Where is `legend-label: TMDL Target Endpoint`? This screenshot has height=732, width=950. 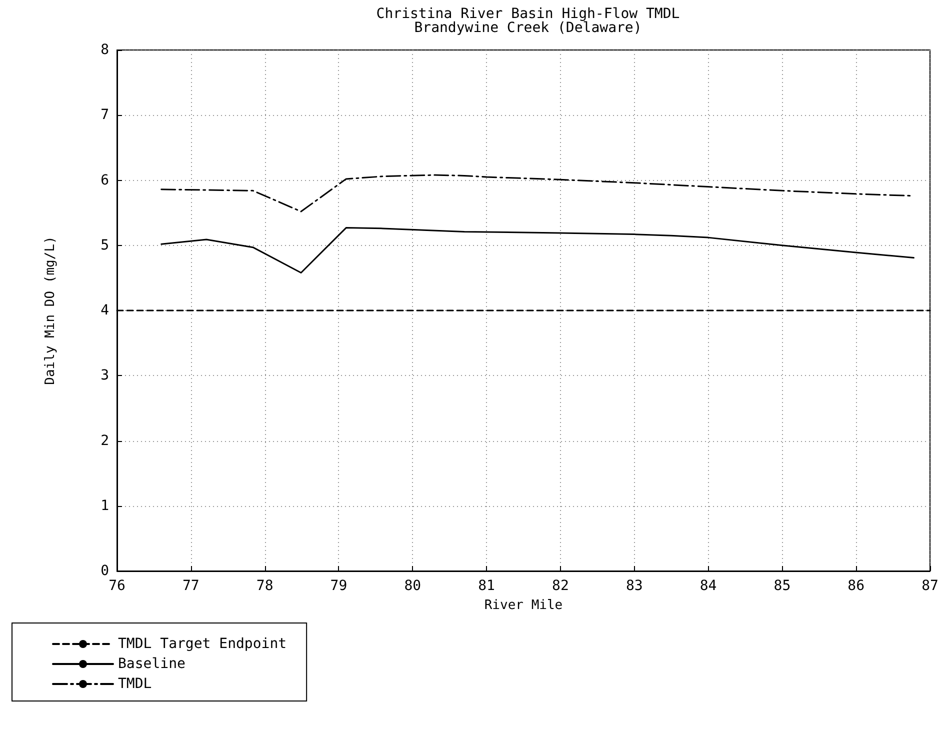 legend-label: TMDL Target Endpoint is located at coordinates (202, 644).